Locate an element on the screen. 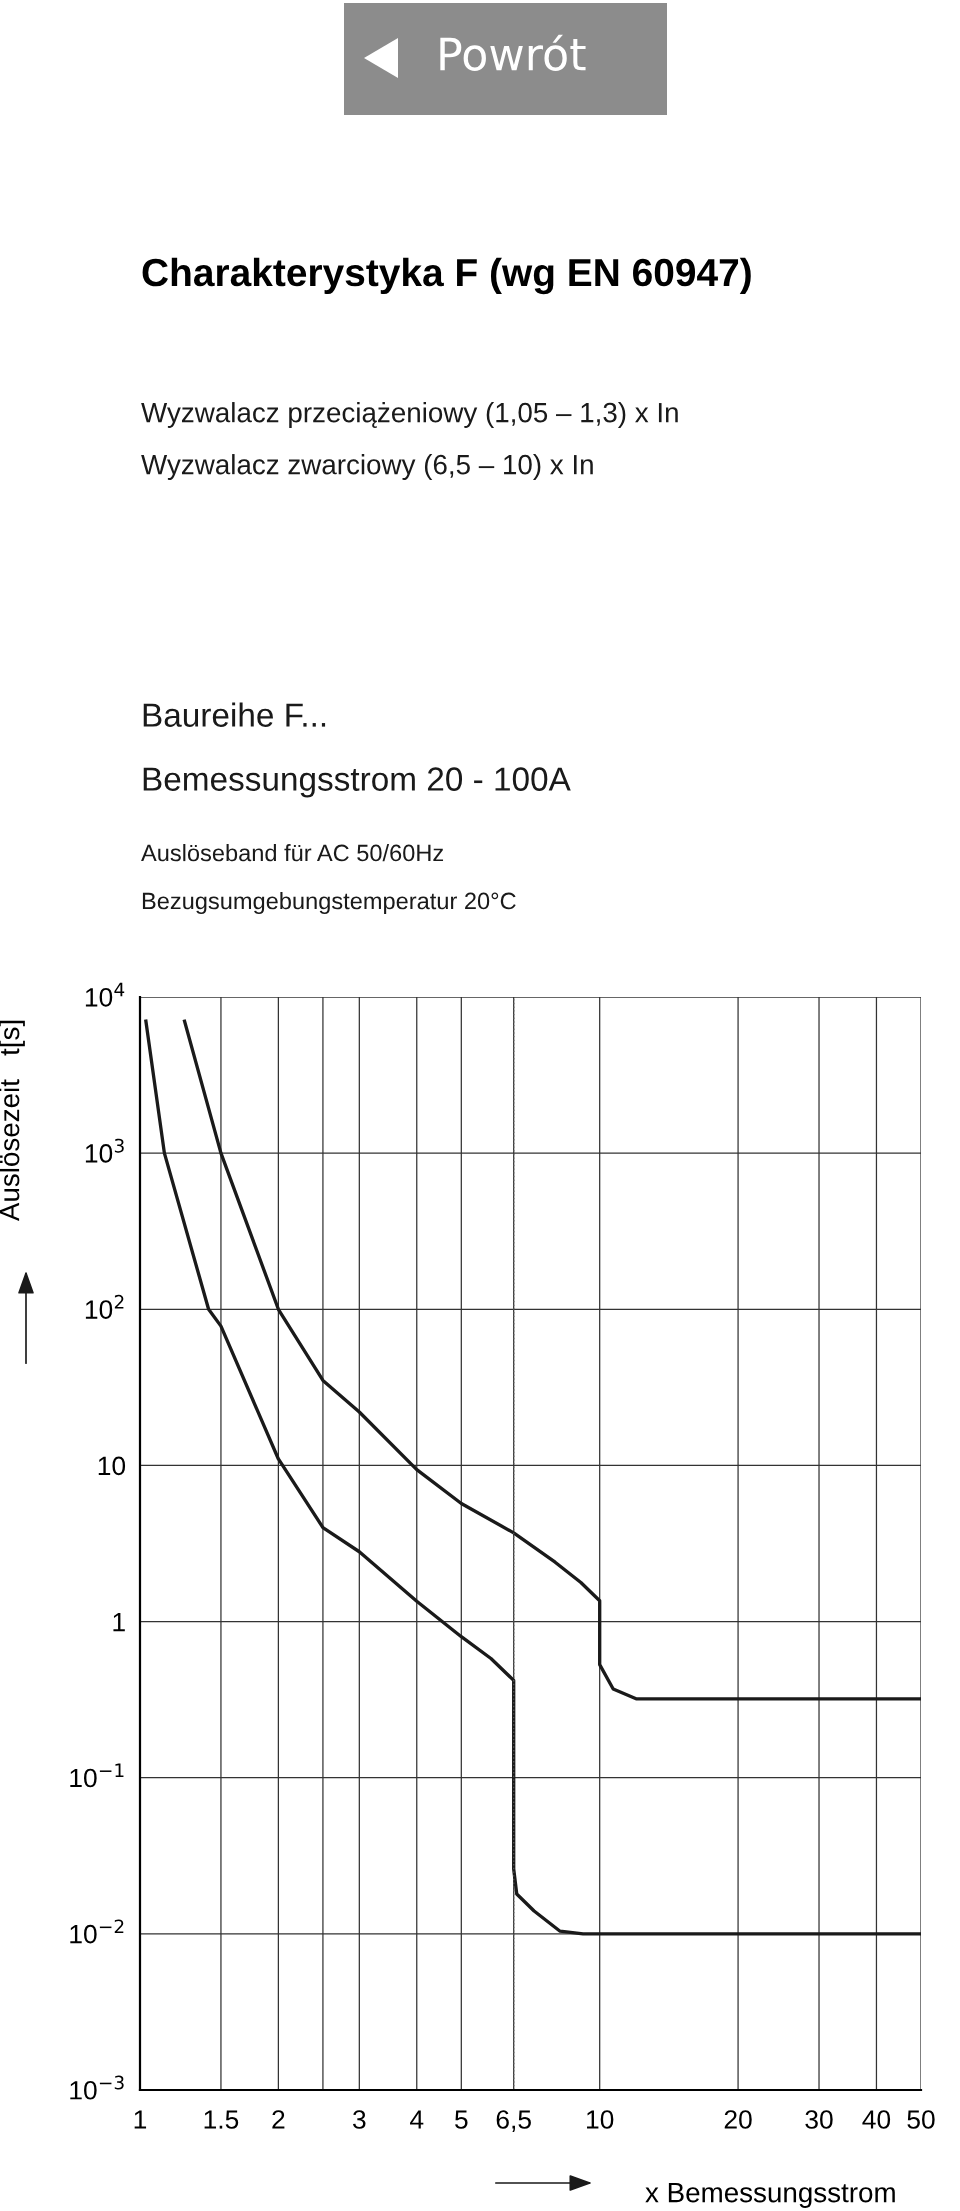  y-tick-label: 10$^{−2}$ is located at coordinates (97, 1931).